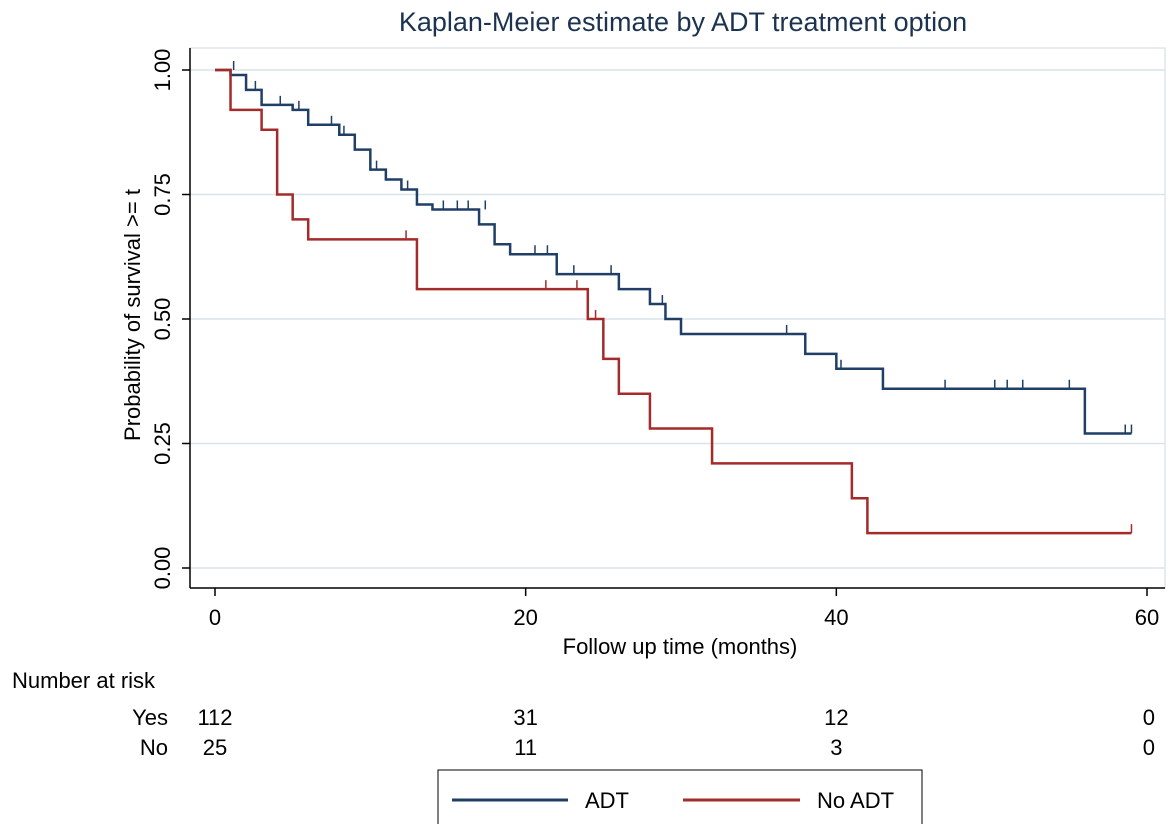 Image resolution: width=1171 pixels, height=824 pixels. I want to click on risk-table-heading: Number at risk, so click(84, 680).